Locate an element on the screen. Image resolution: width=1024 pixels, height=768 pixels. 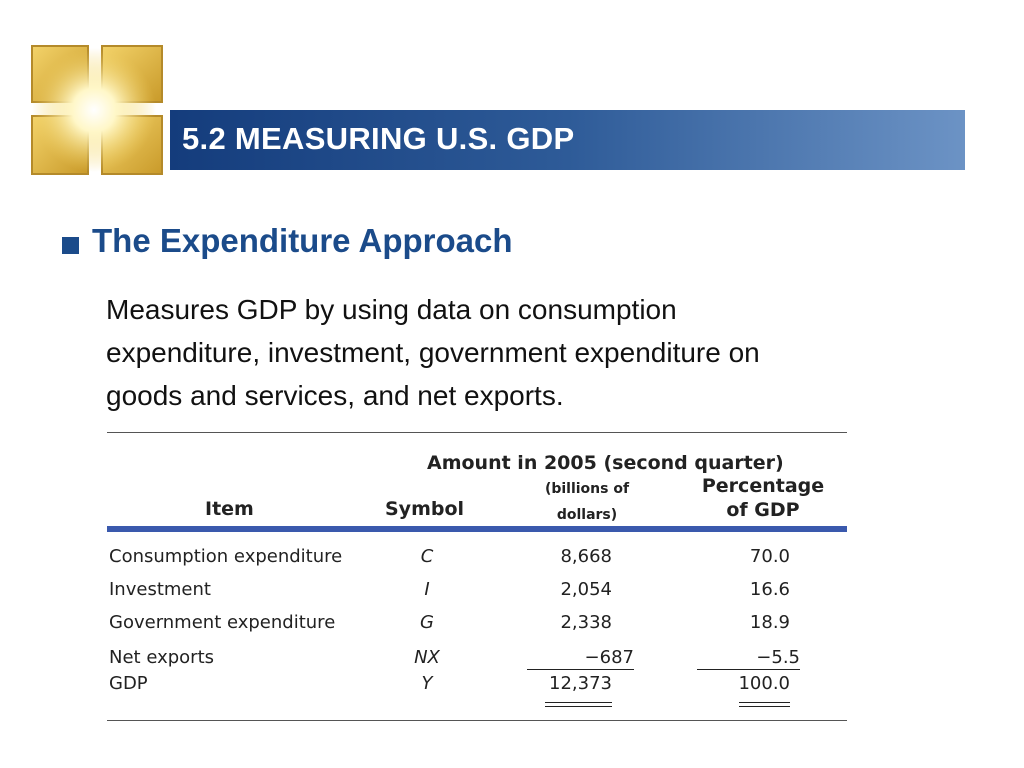
bullet-heading-text: The Expenditure Approach is located at coordinates (302, 240).